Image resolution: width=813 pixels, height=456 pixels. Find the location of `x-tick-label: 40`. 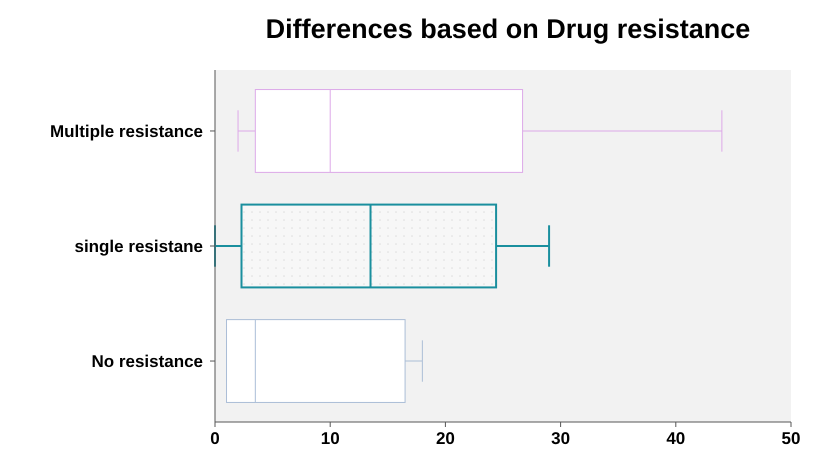

x-tick-label: 40 is located at coordinates (676, 438).